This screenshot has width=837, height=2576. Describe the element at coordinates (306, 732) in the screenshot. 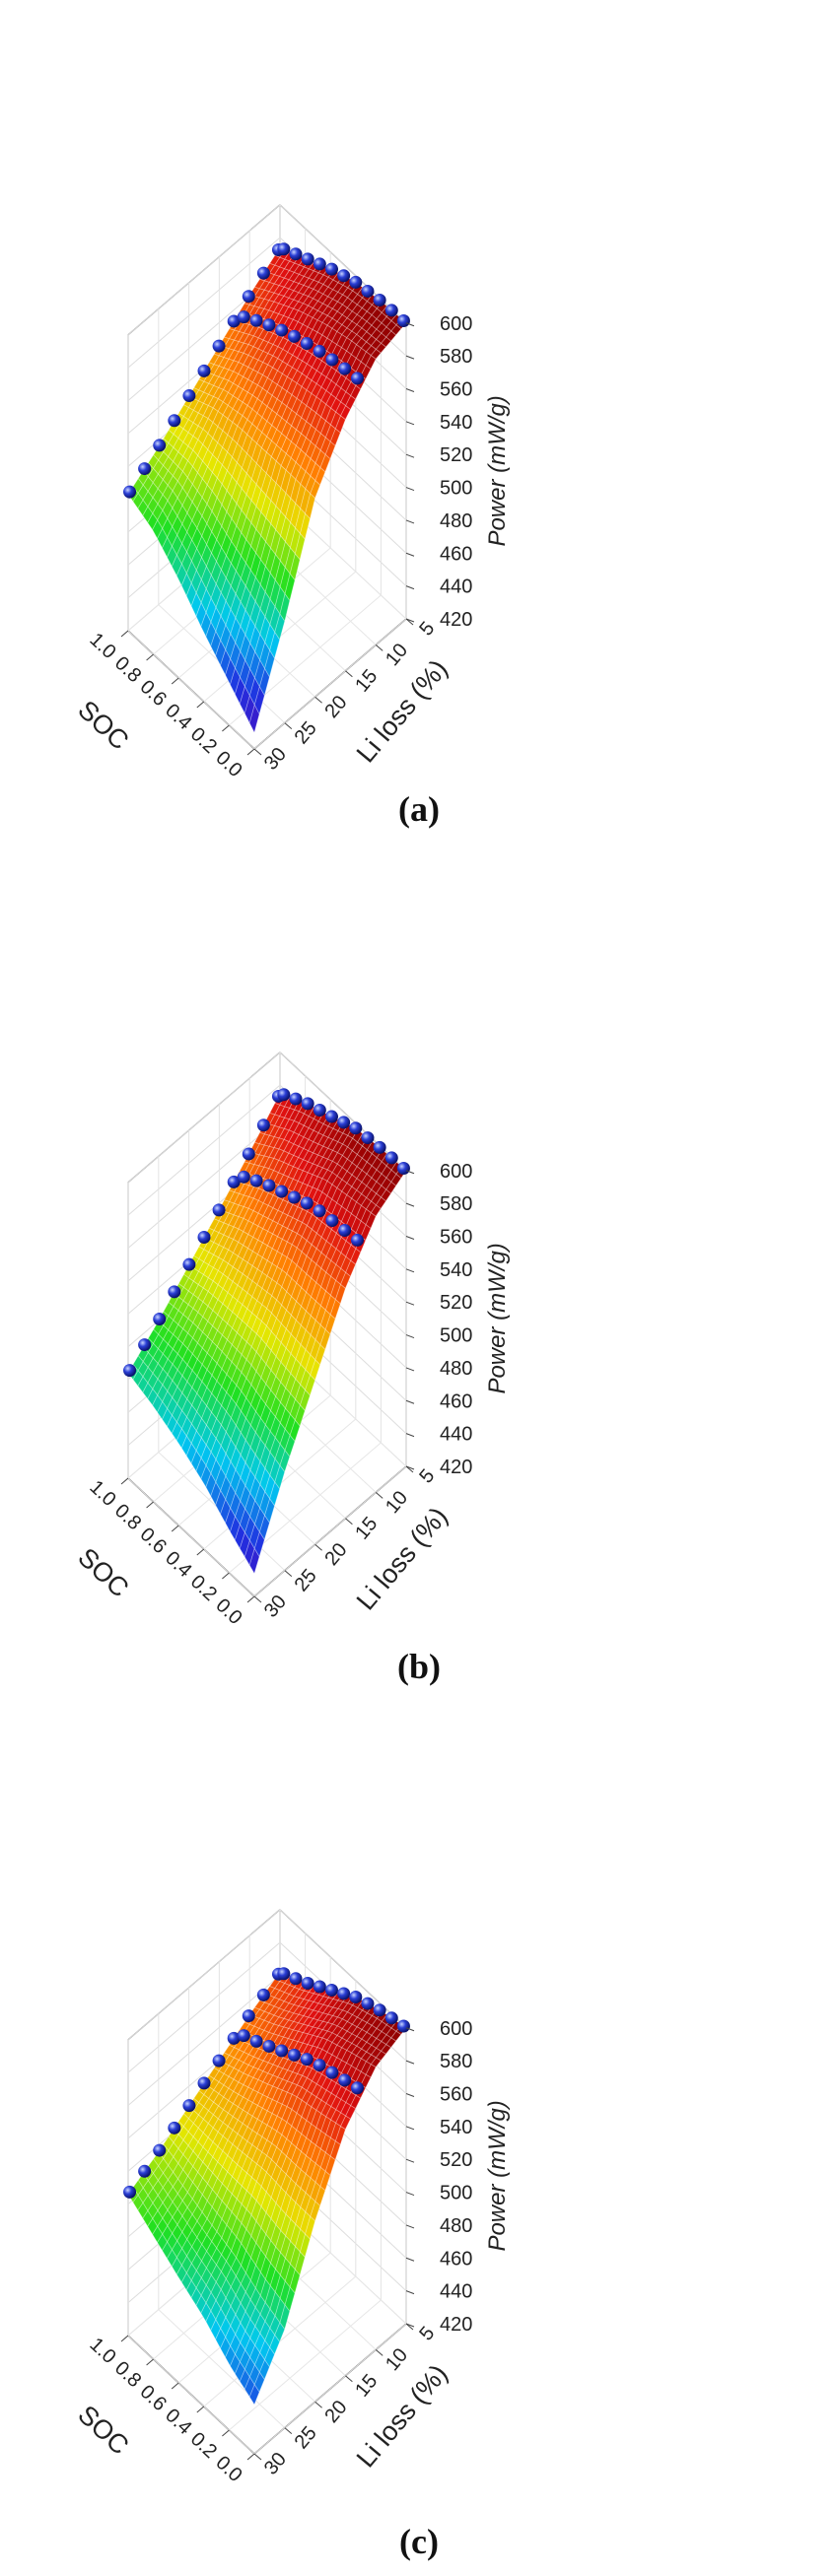

I see `li-tick-label: 25` at that location.